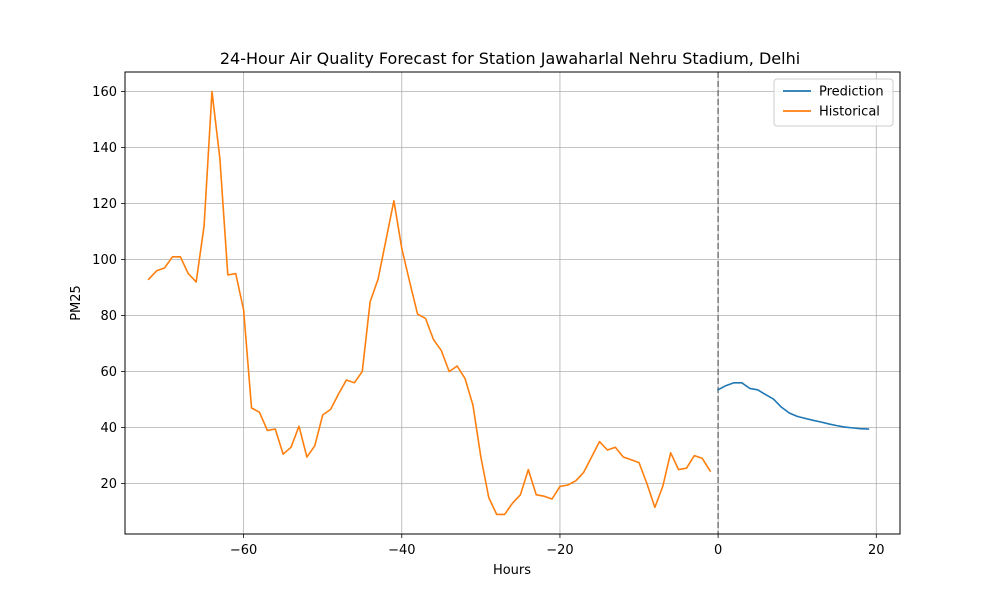 The height and width of the screenshot is (604, 1000). I want to click on y-tick-label: 140, so click(104, 148).